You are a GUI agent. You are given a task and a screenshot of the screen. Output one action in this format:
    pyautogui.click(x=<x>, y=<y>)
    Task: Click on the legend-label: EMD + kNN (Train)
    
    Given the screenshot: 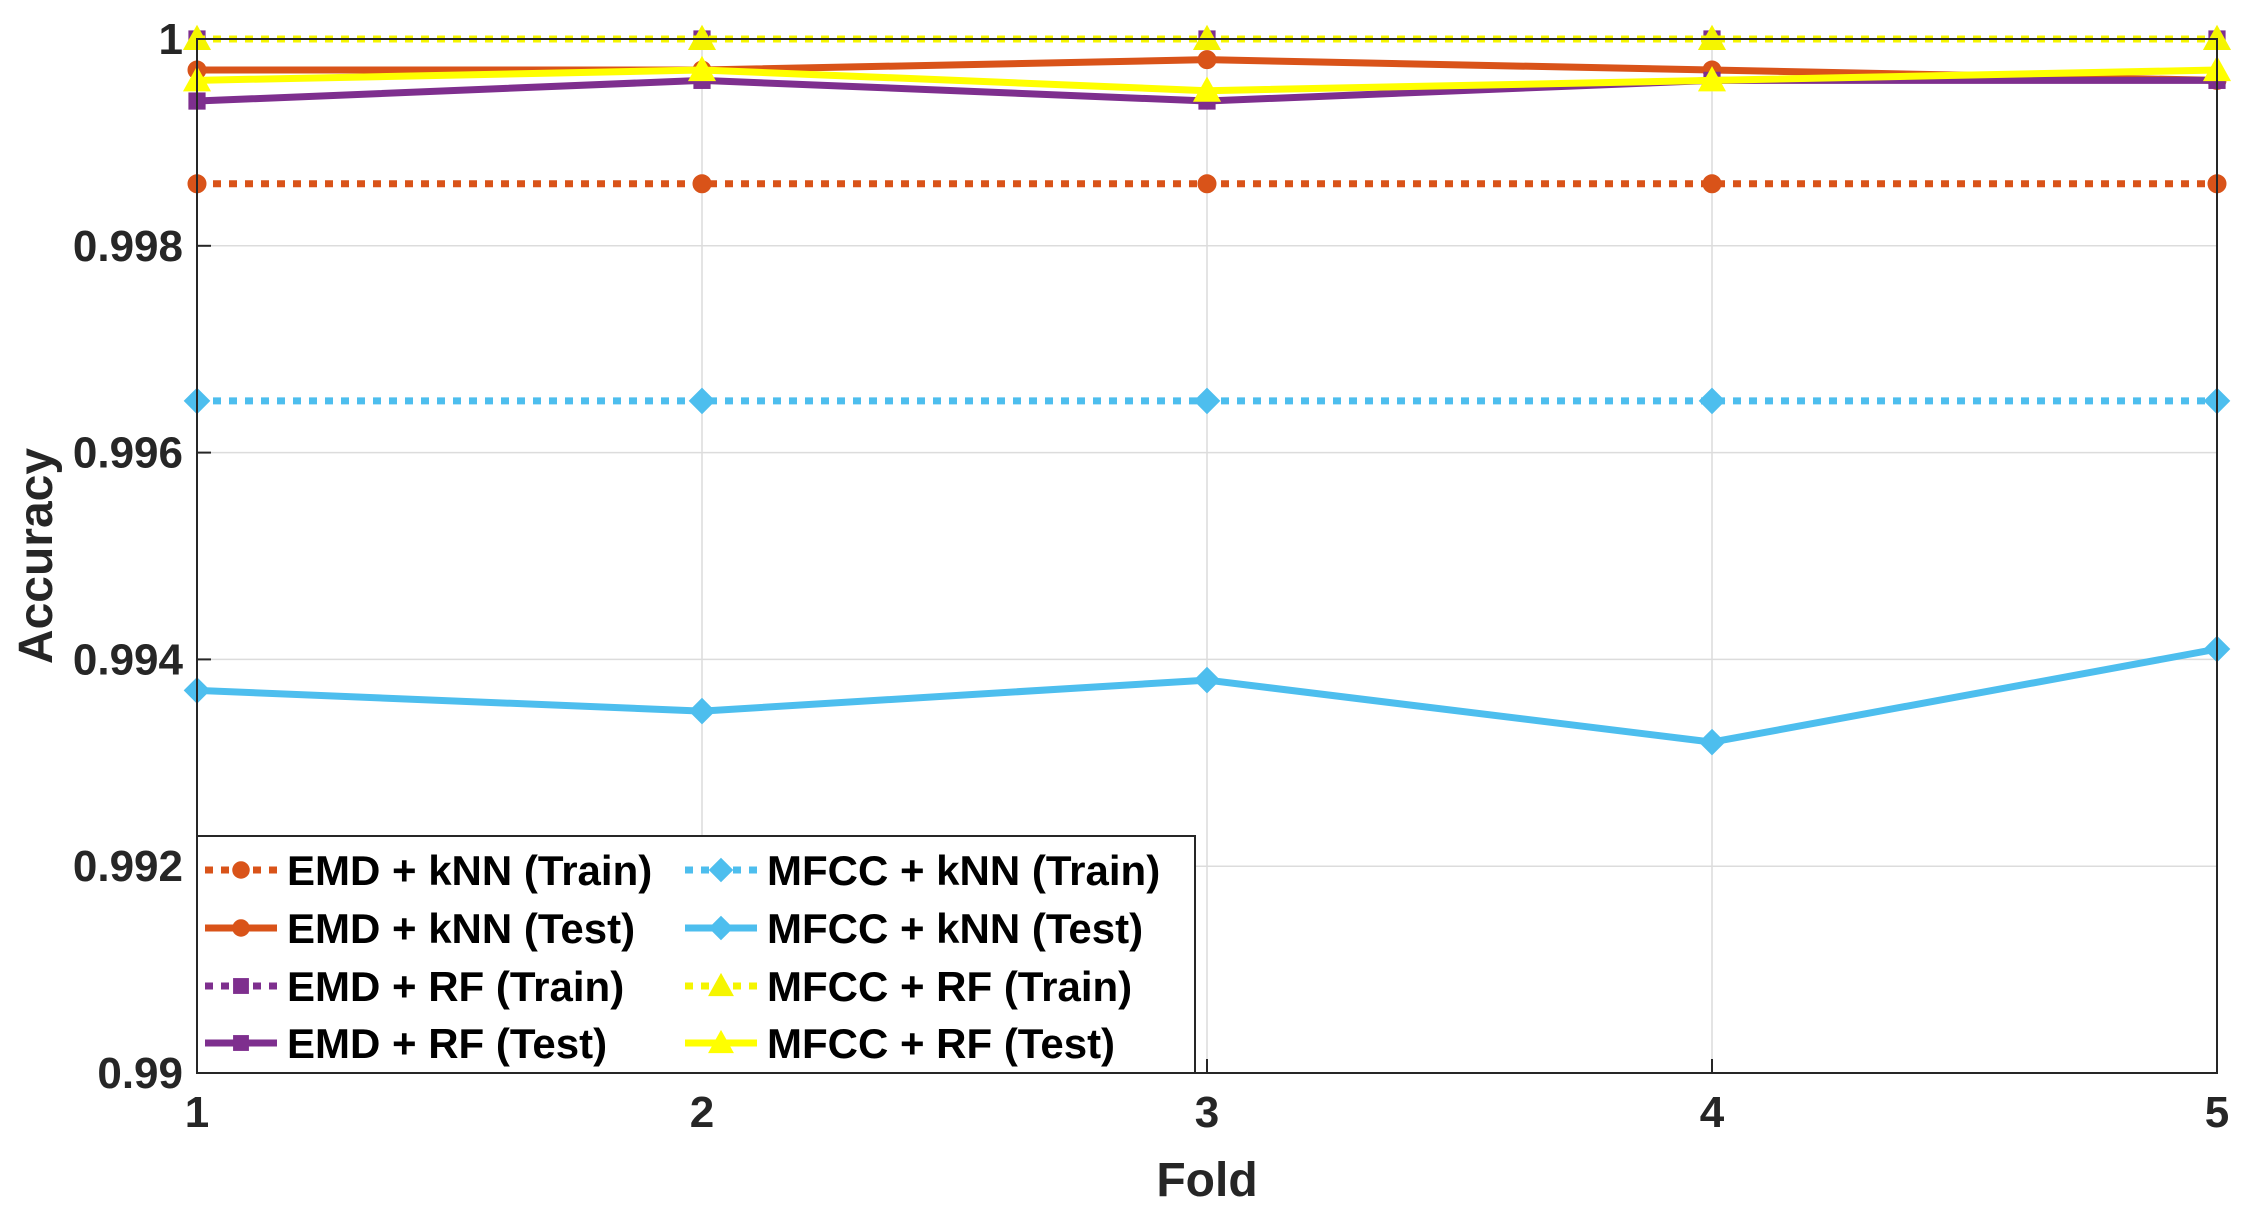 What is the action you would take?
    pyautogui.click(x=469, y=870)
    